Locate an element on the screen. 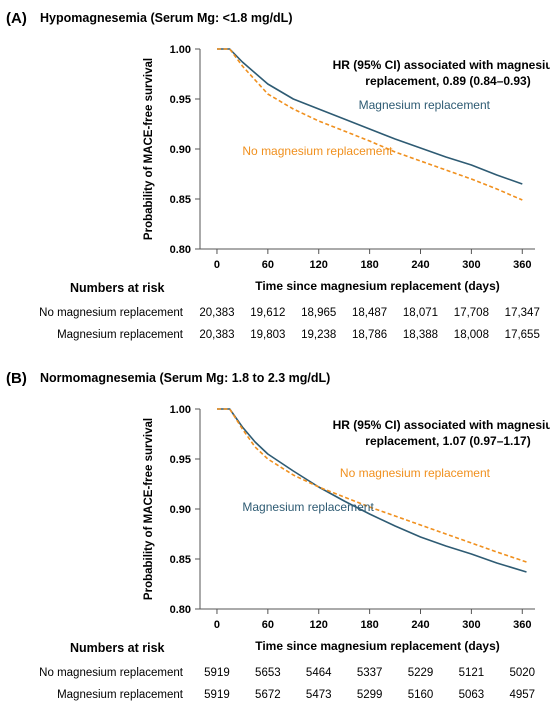 This screenshot has width=550, height=720. risk-value: 5473 is located at coordinates (319, 695).